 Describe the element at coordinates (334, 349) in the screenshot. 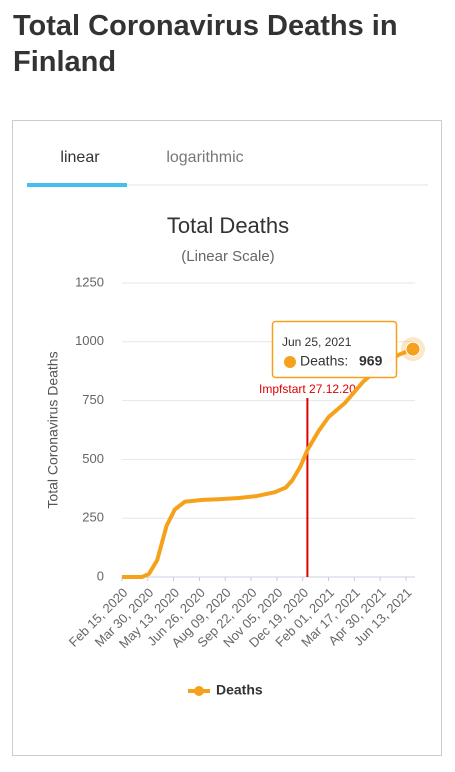

I see `tooltip-box` at that location.